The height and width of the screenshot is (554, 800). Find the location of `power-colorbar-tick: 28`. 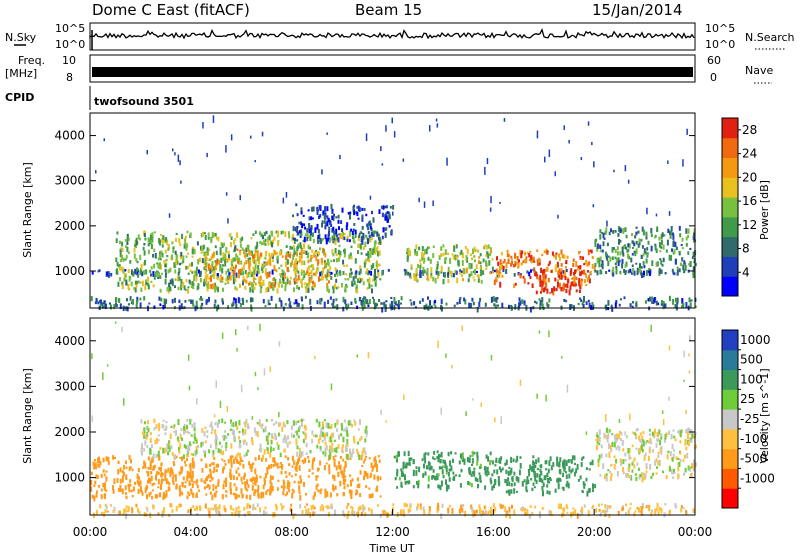

power-colorbar-tick: 28 is located at coordinates (749, 130).